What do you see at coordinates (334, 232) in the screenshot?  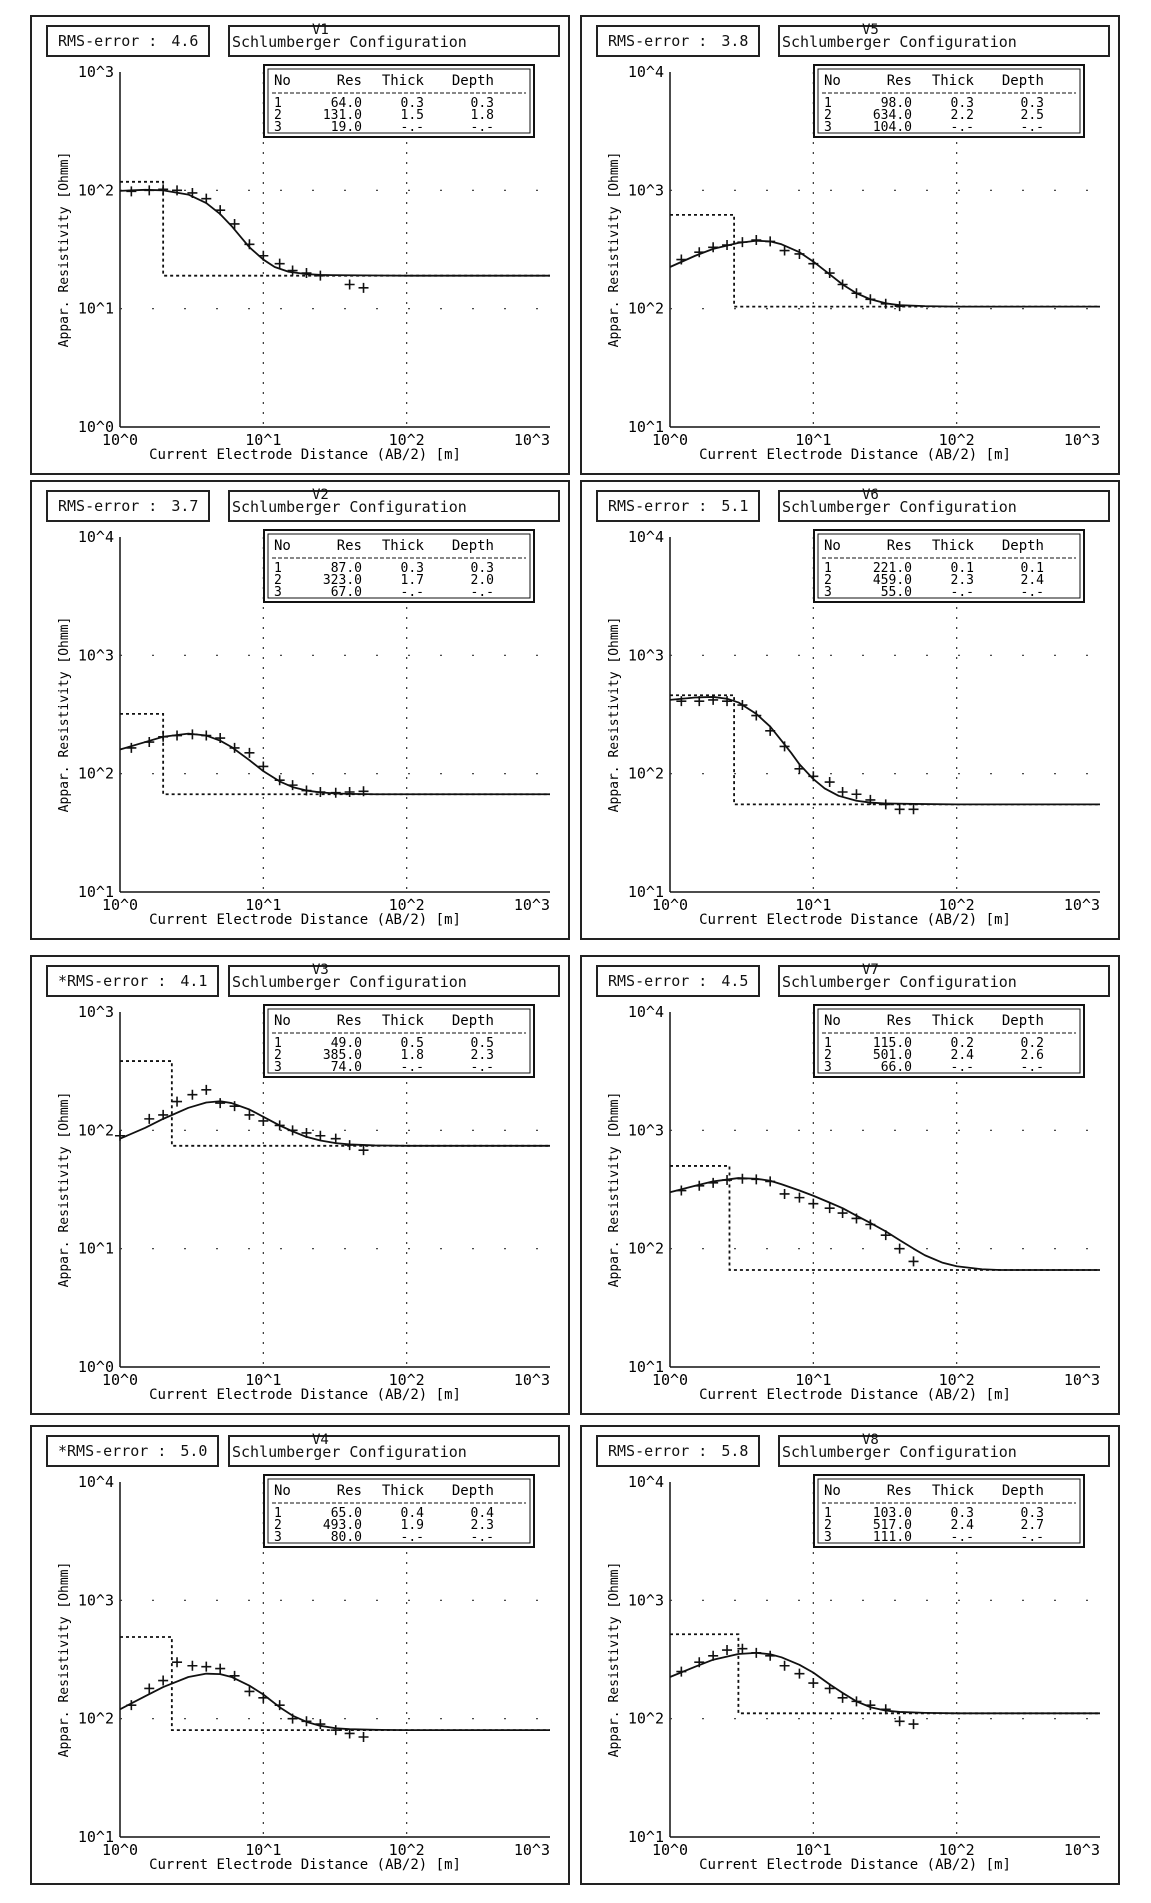 I see `model-curve-line` at bounding box center [334, 232].